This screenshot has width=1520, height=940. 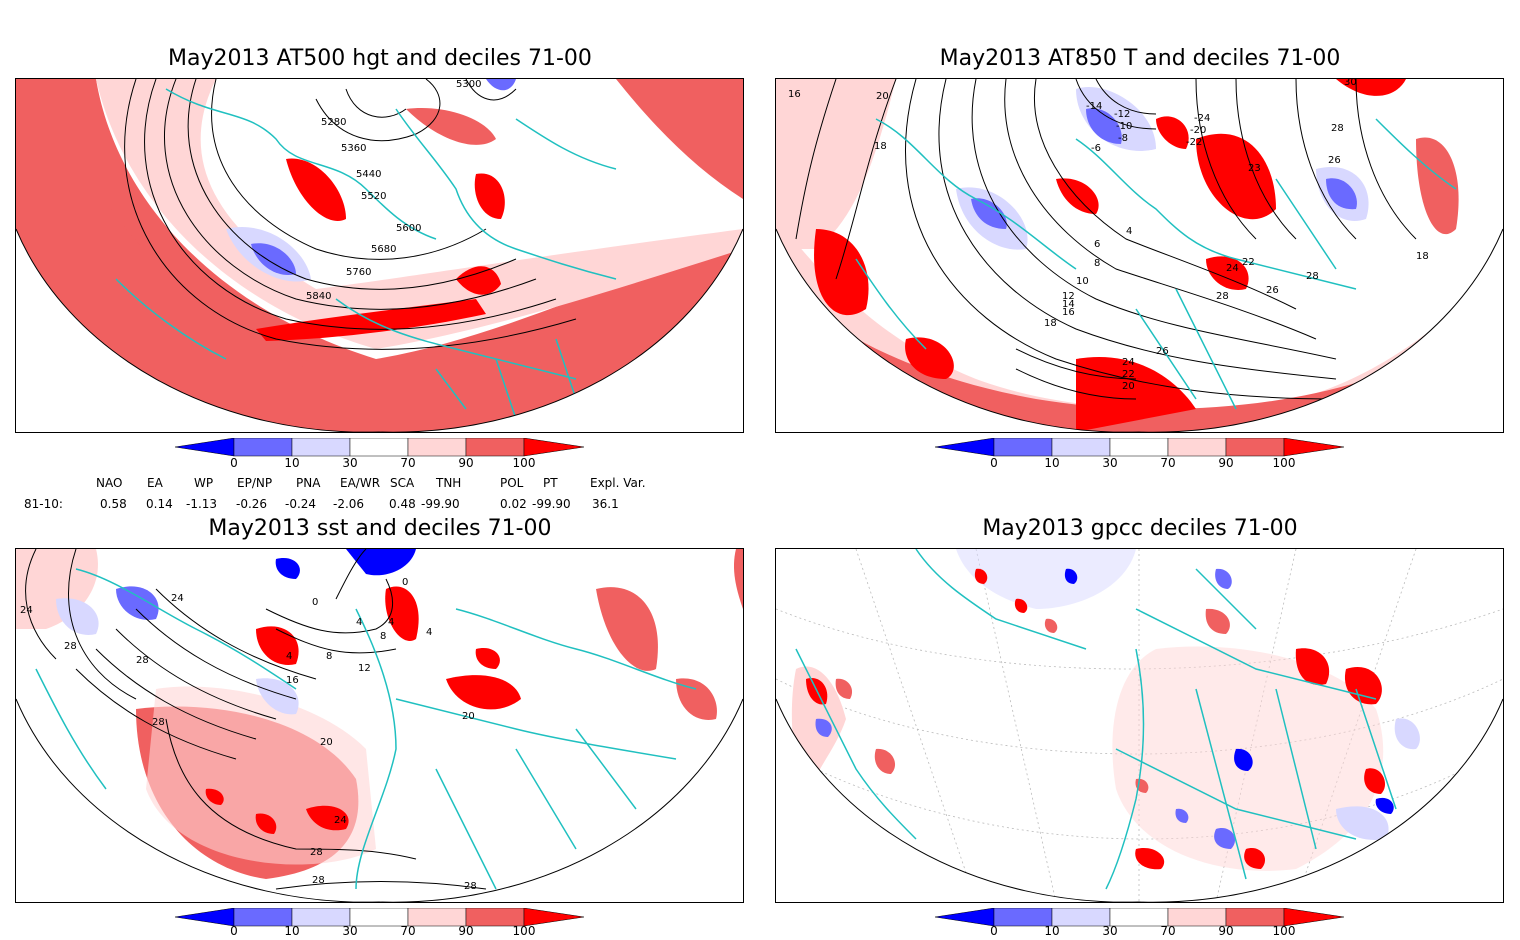 I want to click on index-name: EA/WR, so click(x=360, y=483).